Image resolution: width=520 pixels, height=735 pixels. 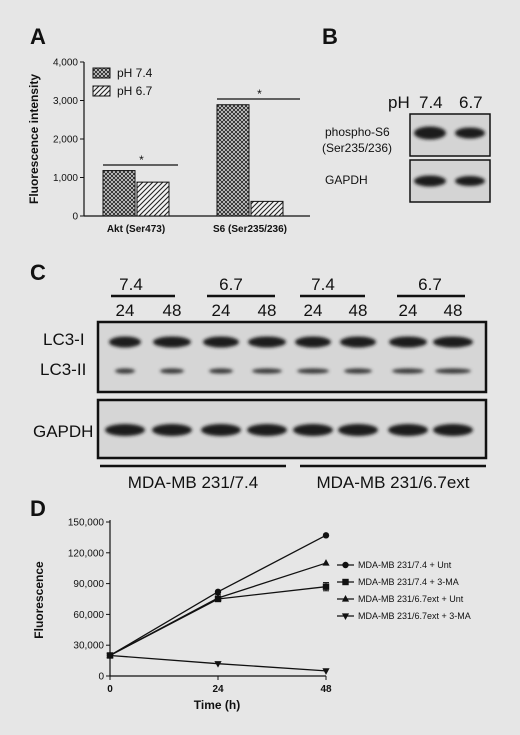 I want to click on legend-swatch-ph67, so click(x=101, y=91).